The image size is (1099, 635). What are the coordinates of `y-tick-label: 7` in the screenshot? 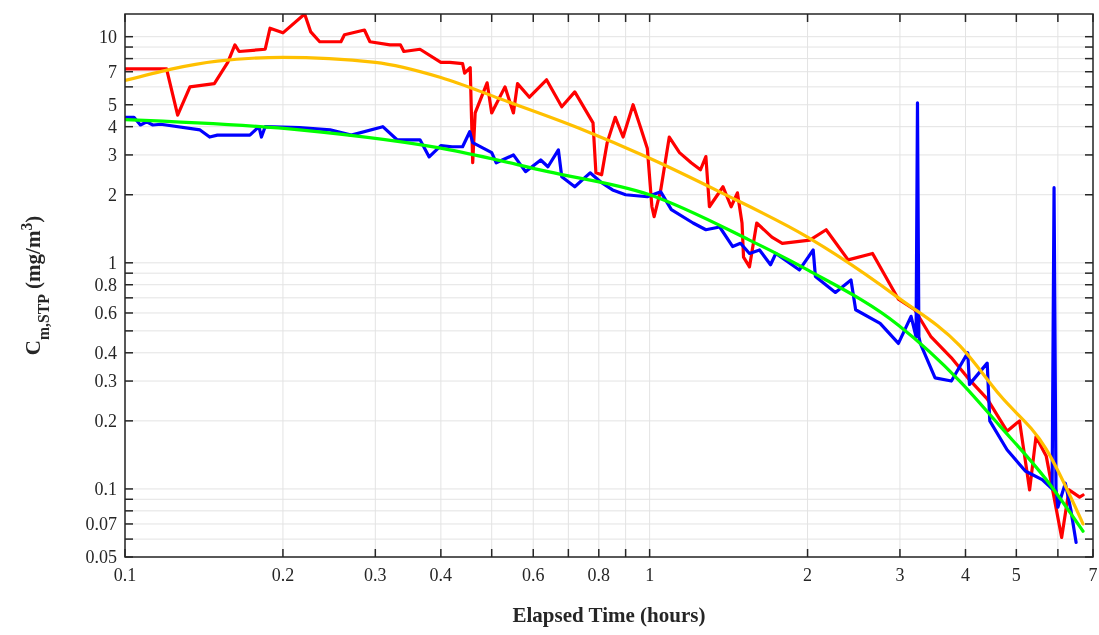 It's located at (112, 72).